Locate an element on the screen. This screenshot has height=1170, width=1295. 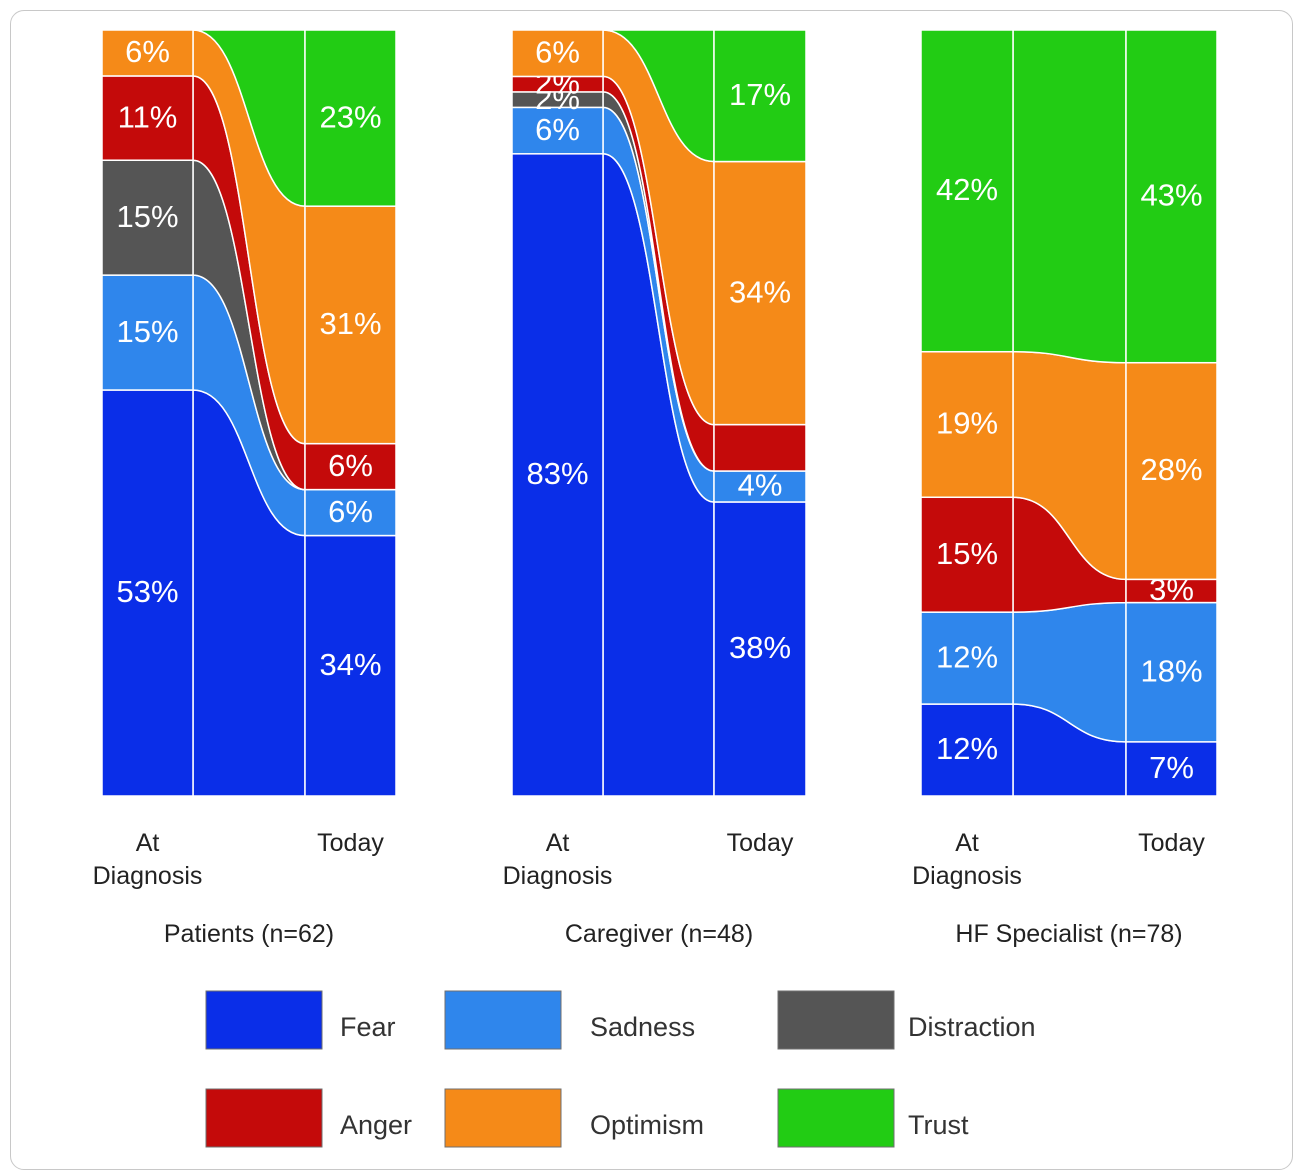
today-label-trust: 23% is located at coordinates (350, 116).